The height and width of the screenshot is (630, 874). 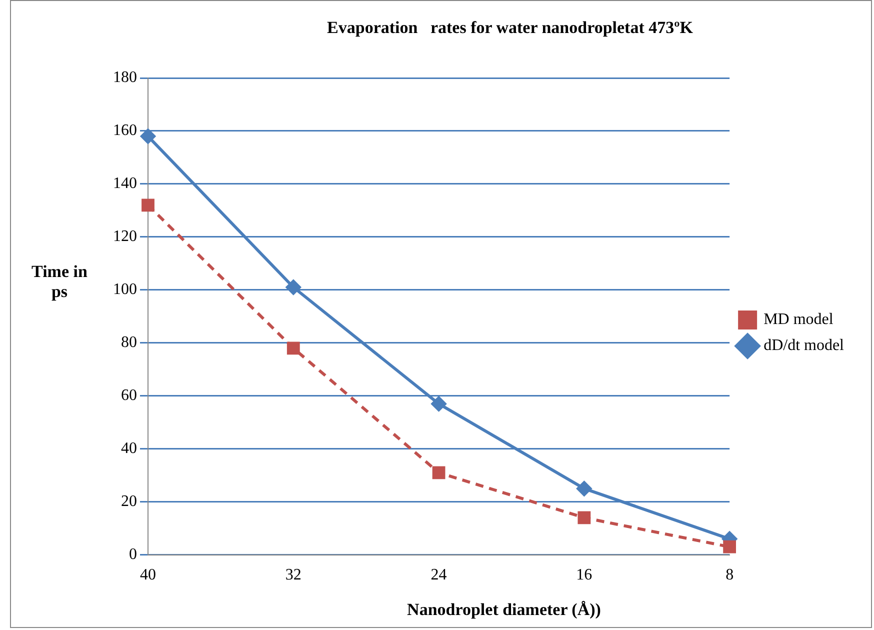 What do you see at coordinates (438, 575) in the screenshot?
I see `x-tick-label: 24` at bounding box center [438, 575].